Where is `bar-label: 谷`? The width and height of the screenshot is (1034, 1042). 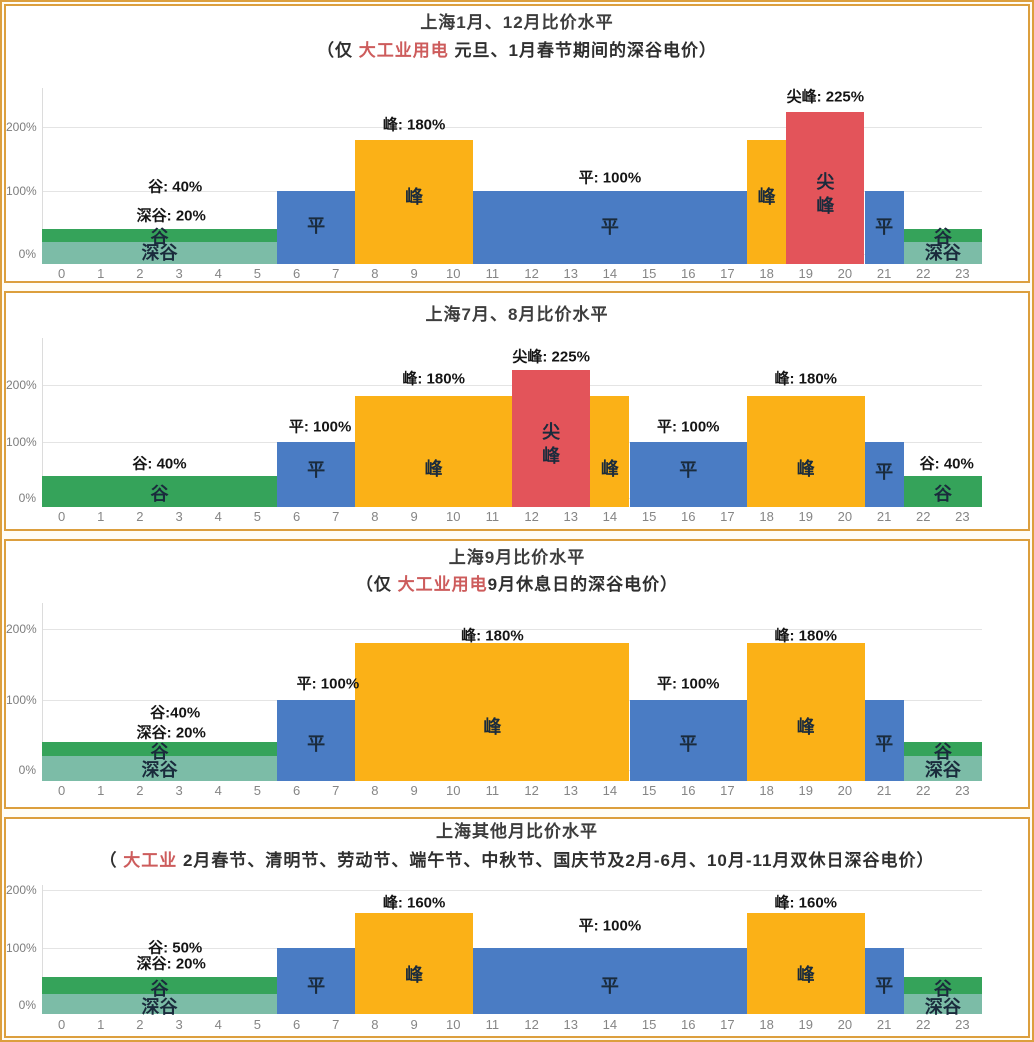
bar-label: 谷 is located at coordinates (159, 752).